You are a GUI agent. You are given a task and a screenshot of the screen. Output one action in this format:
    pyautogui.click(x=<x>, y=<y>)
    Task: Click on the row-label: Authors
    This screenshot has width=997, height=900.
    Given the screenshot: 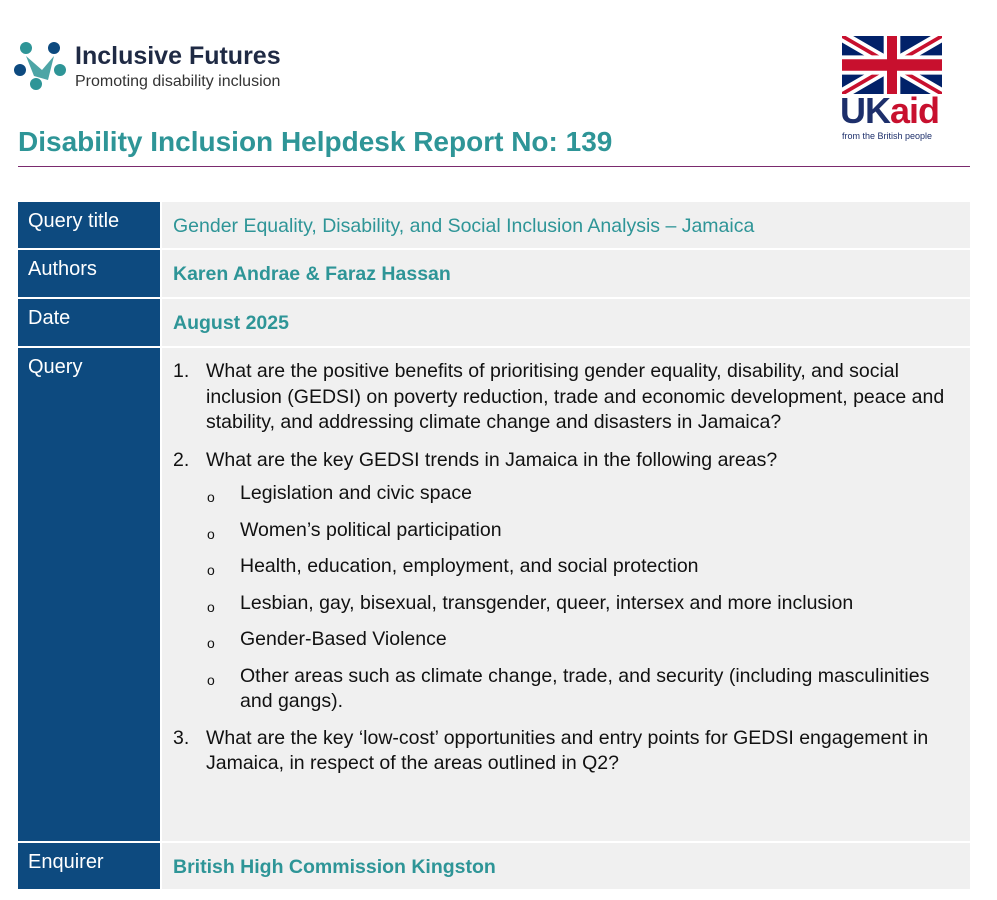 What is the action you would take?
    pyautogui.click(x=89, y=273)
    